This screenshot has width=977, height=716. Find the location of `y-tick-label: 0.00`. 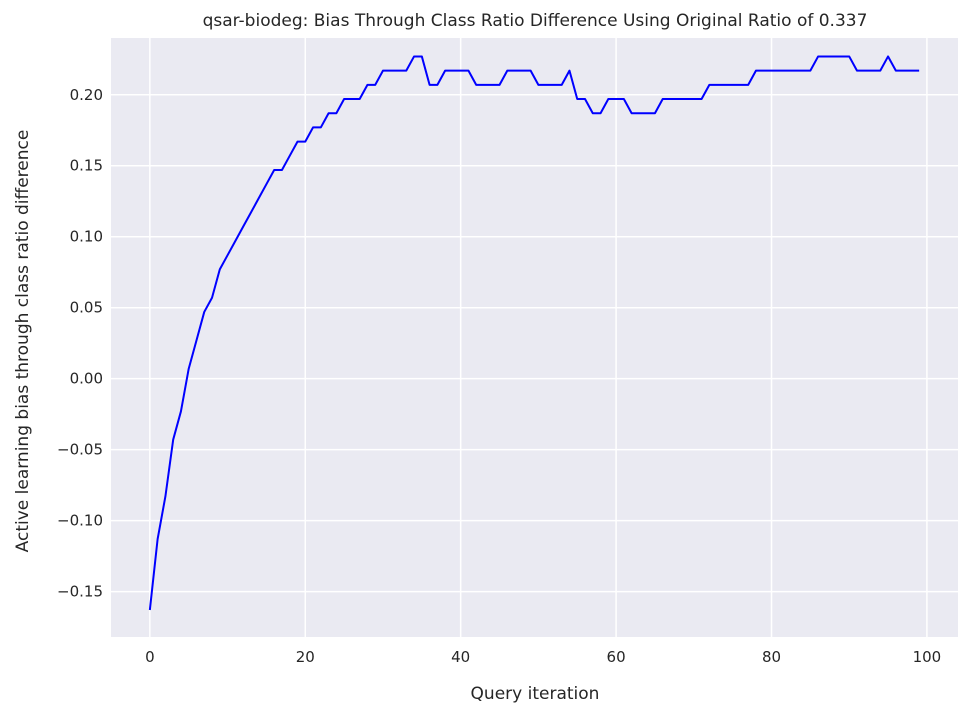

y-tick-label: 0.00 is located at coordinates (86, 379).